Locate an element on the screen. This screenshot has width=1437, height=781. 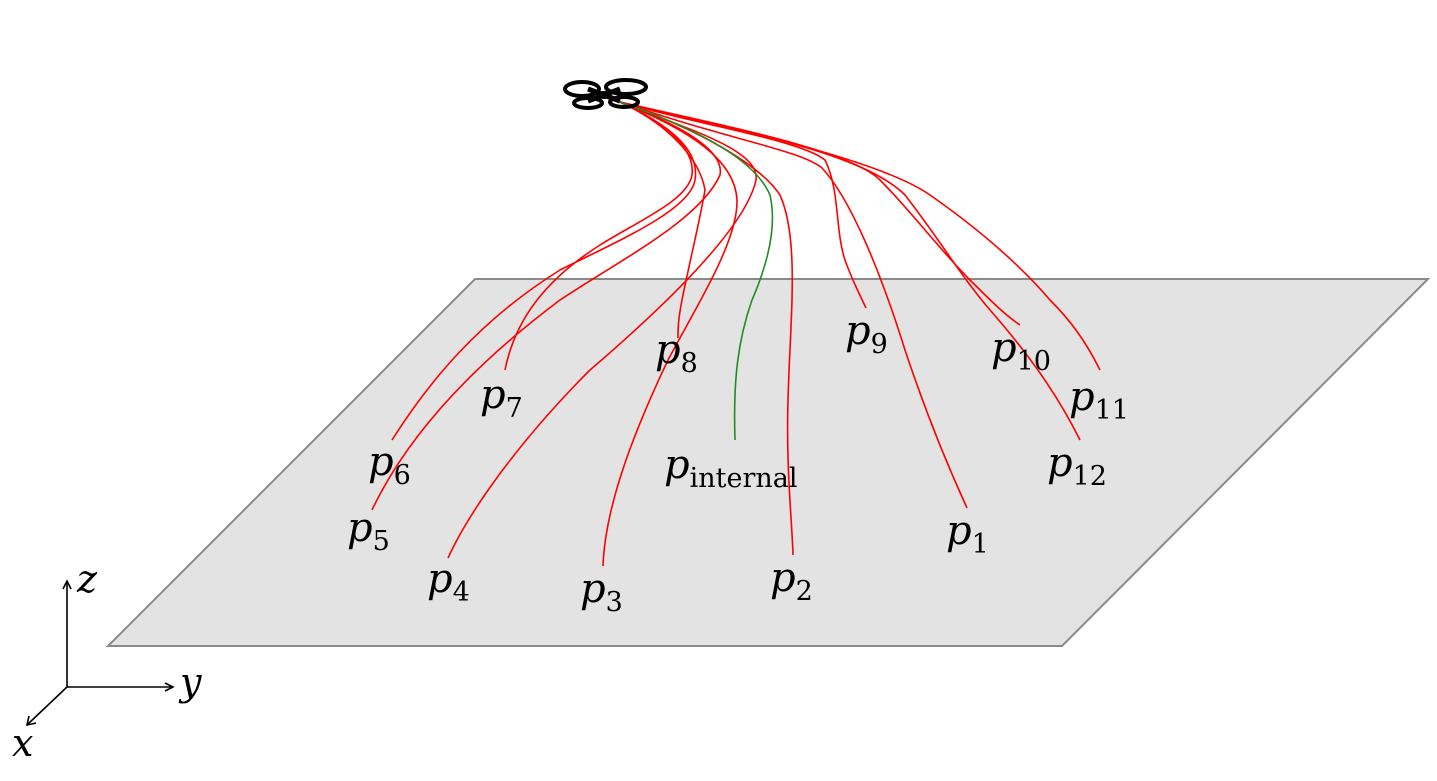
x-axis-label: x is located at coordinates (22, 743).